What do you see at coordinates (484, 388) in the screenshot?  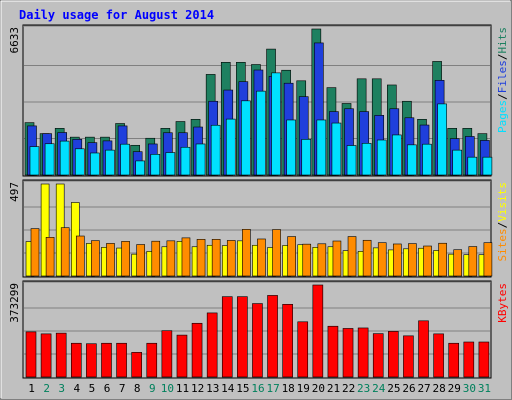 I see `x-tick-label: 31` at bounding box center [484, 388].